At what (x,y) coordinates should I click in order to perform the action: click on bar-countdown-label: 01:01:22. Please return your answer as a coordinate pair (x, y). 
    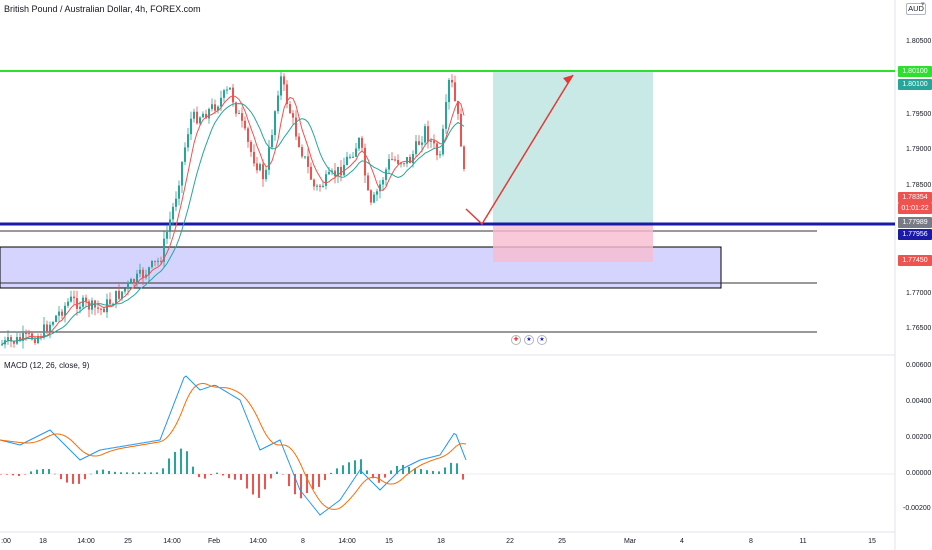
    Looking at the image, I should click on (915, 208).